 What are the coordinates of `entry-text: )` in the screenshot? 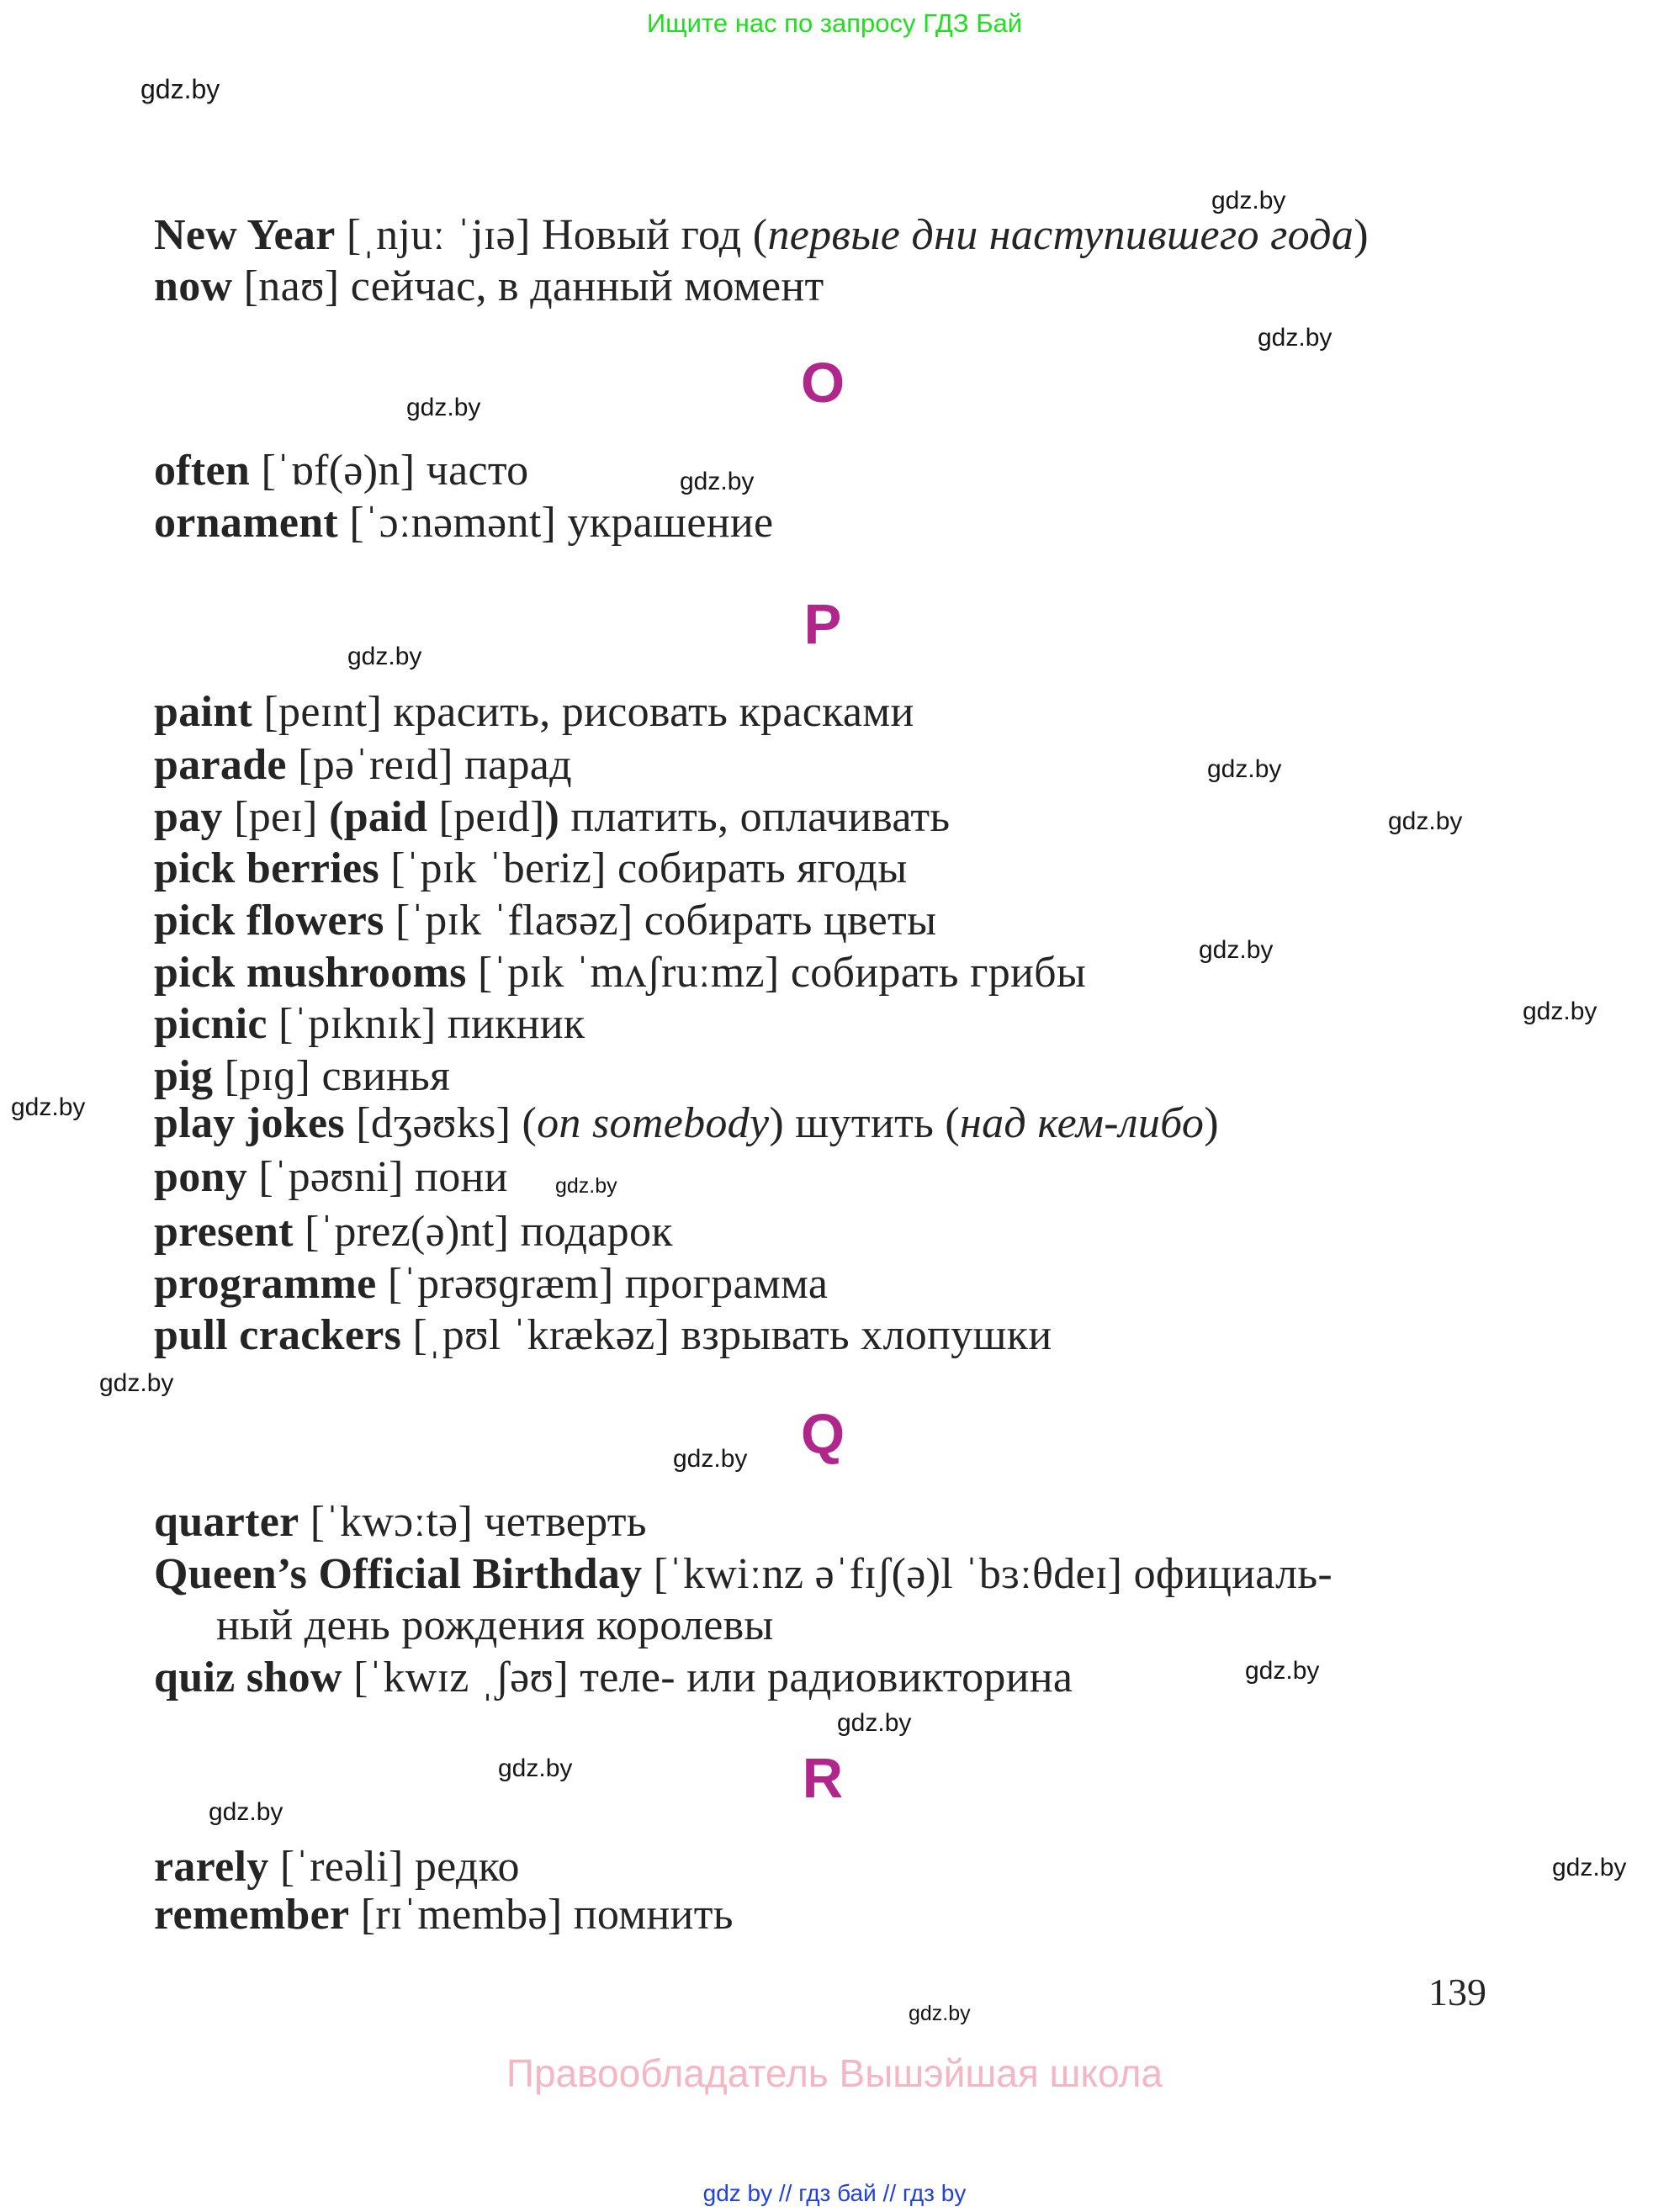 It's located at (1361, 235).